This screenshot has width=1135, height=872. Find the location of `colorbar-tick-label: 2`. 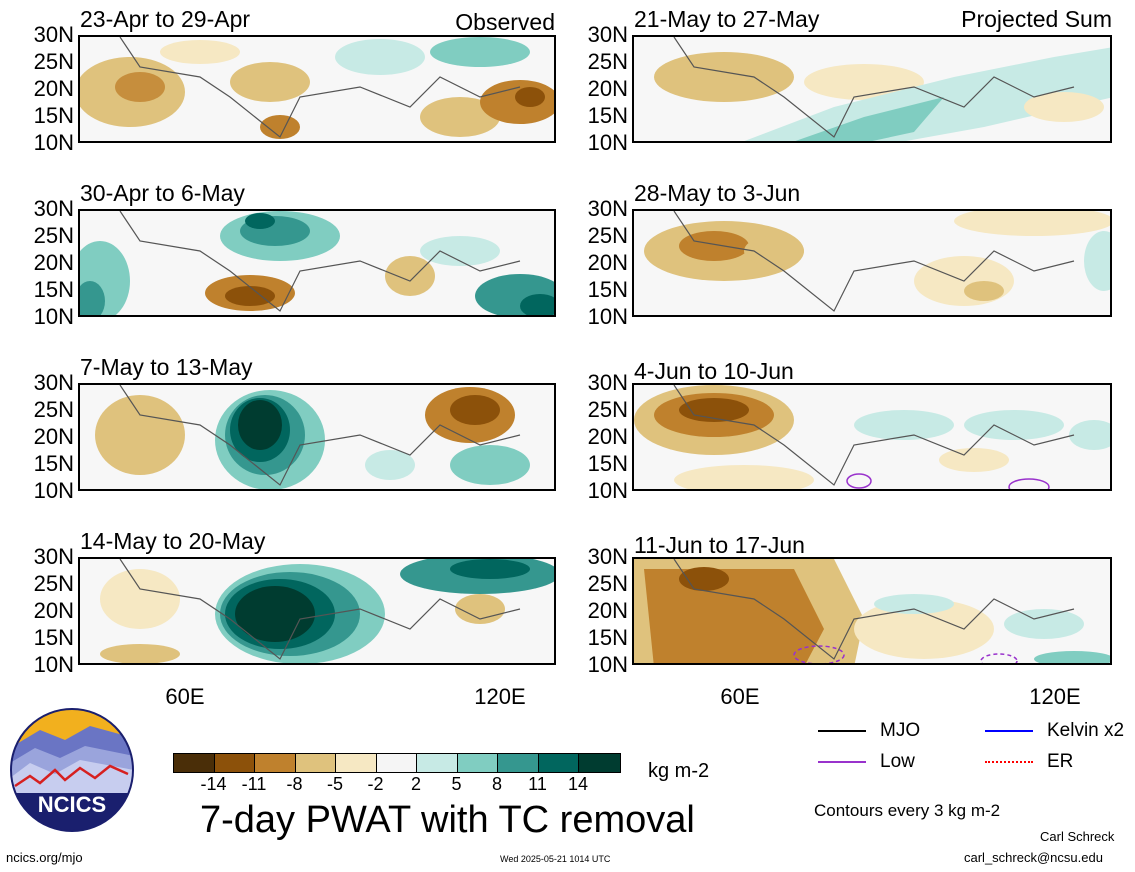

colorbar-tick-label: 2 is located at coordinates (415, 784).